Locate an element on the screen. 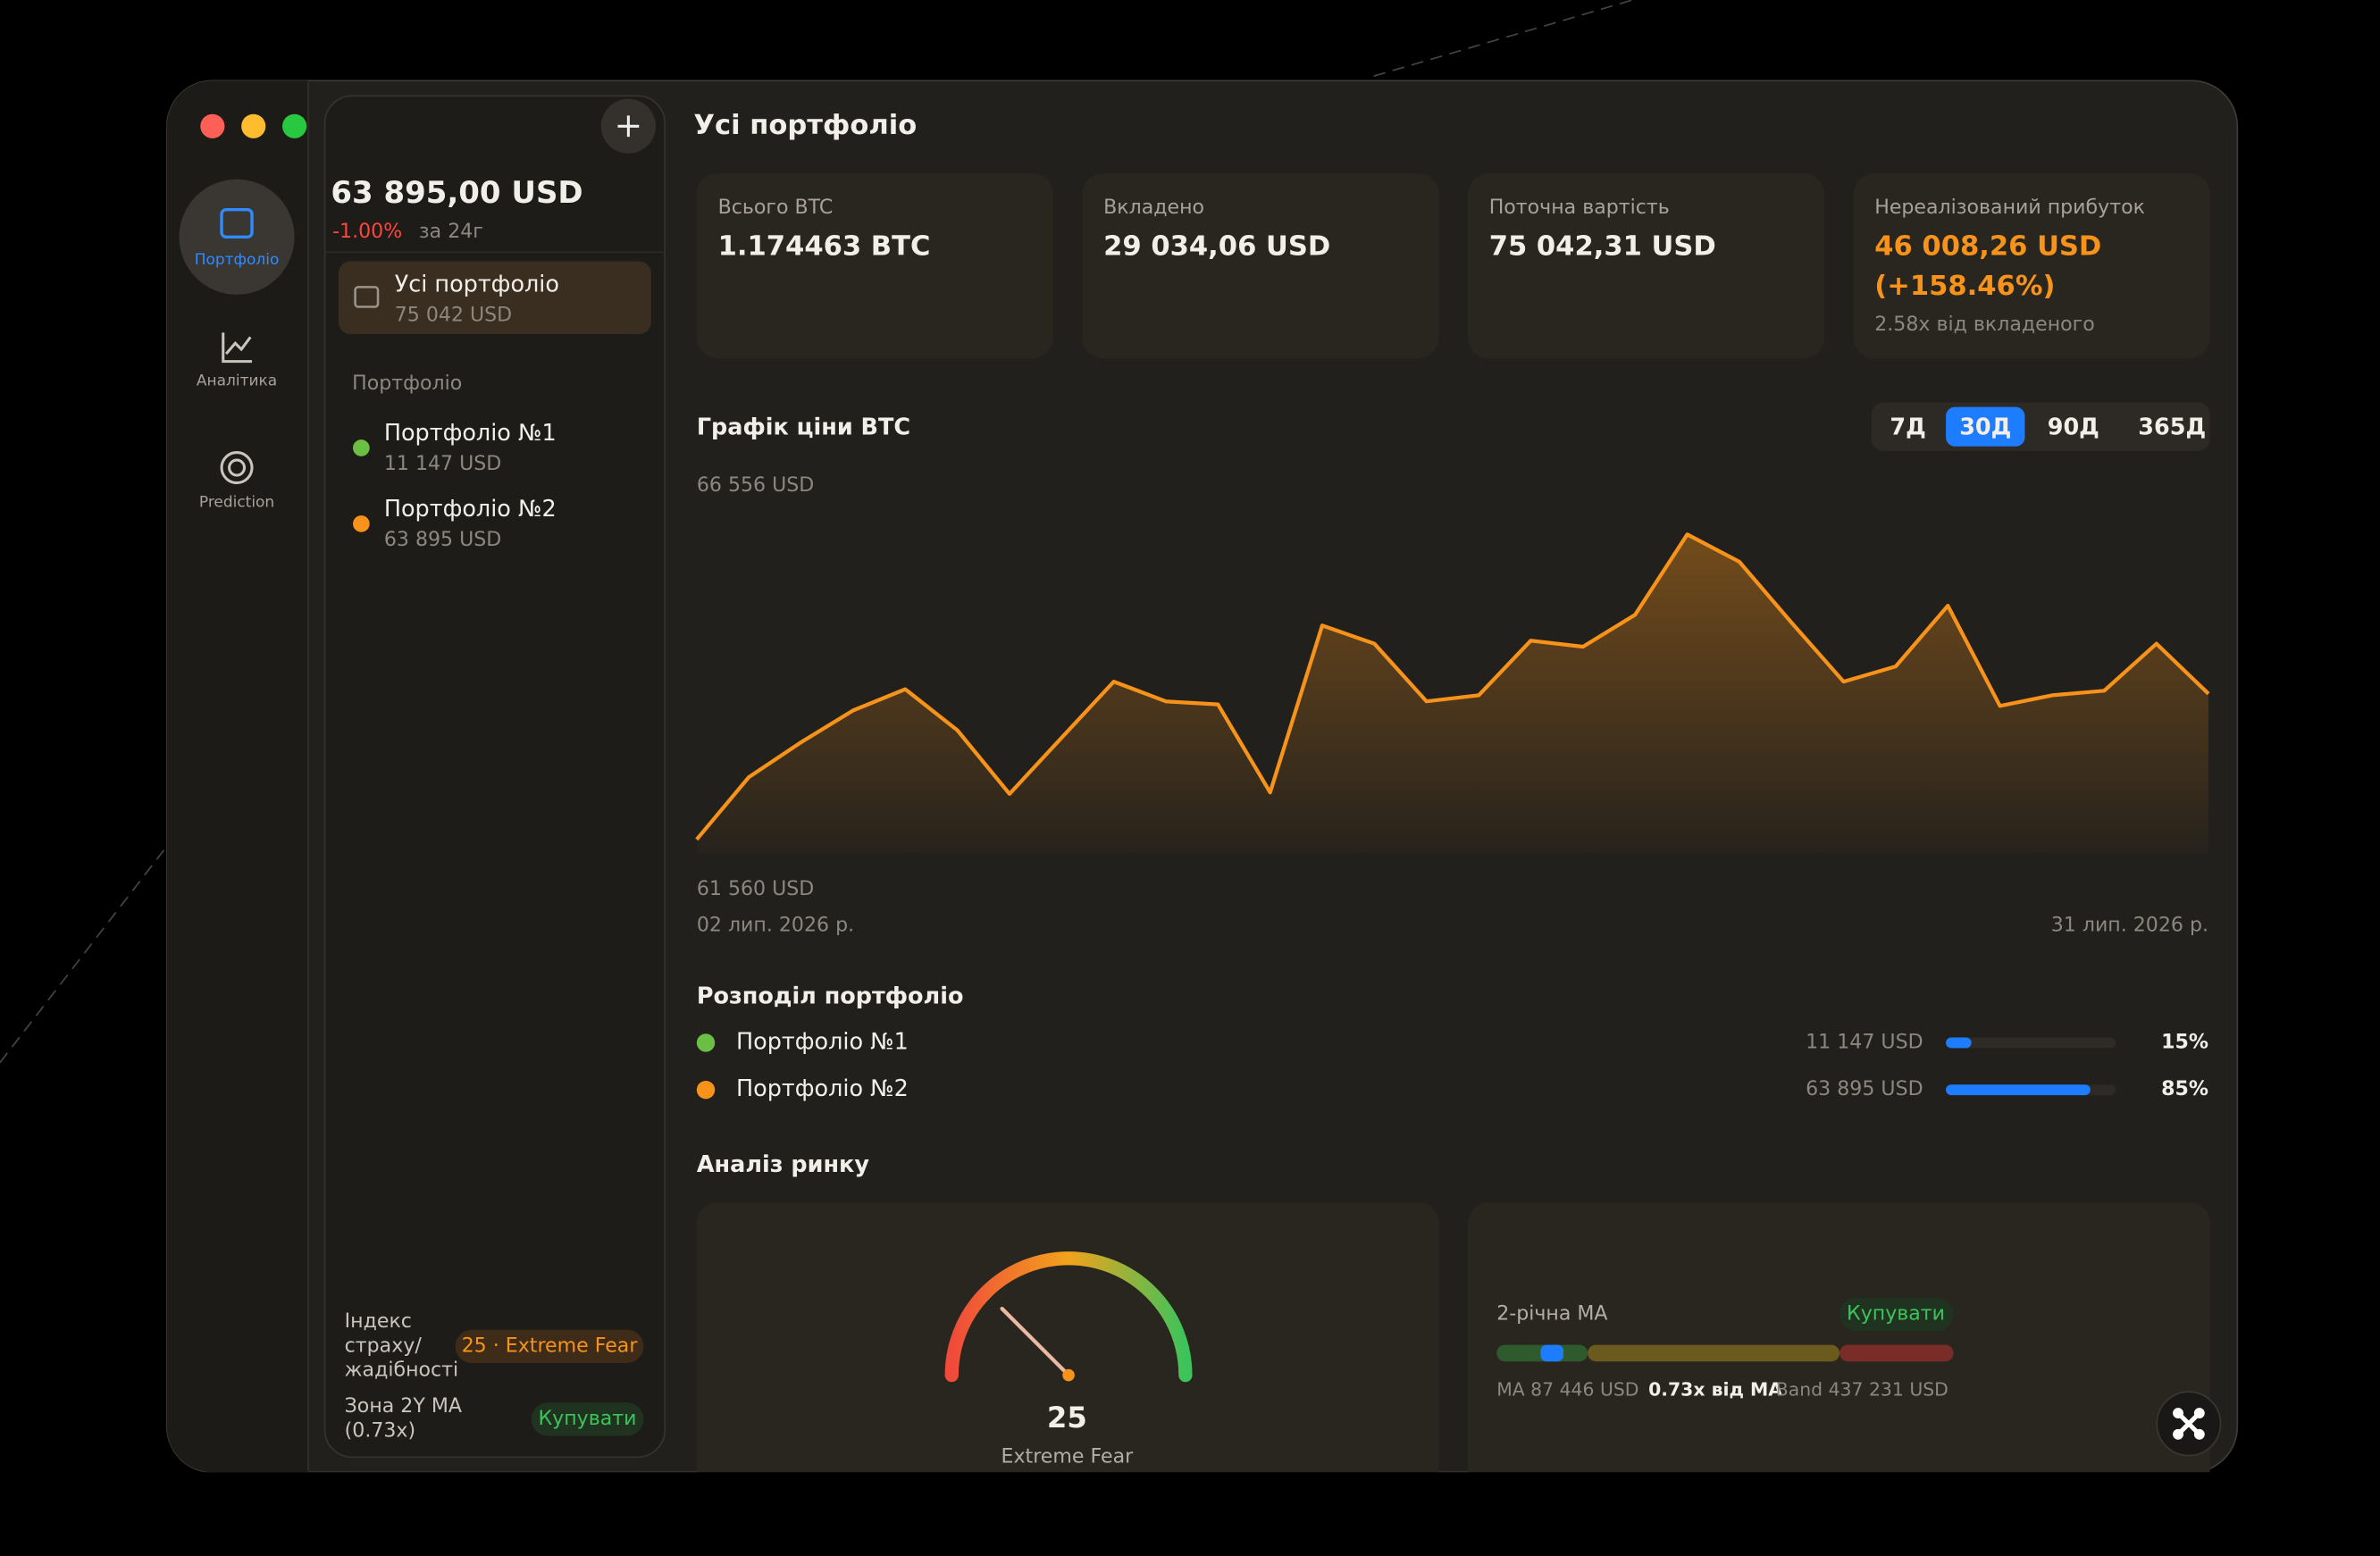  close-button is located at coordinates (212, 125).